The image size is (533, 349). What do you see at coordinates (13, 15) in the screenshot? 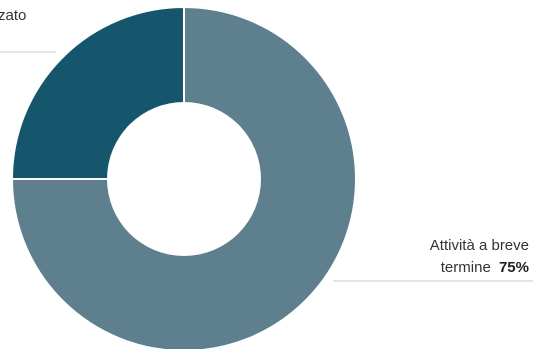
I see `slice-label-long-term: zato` at bounding box center [13, 15].